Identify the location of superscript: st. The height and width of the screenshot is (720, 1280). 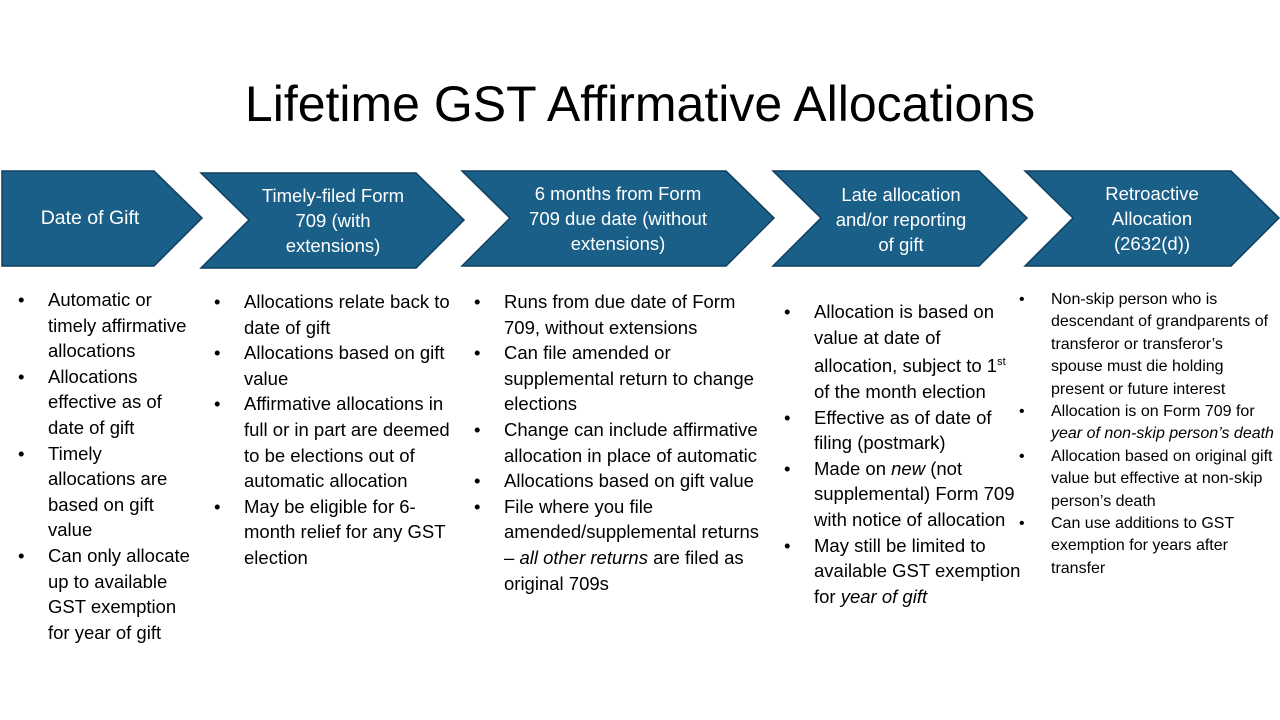
(1001, 362).